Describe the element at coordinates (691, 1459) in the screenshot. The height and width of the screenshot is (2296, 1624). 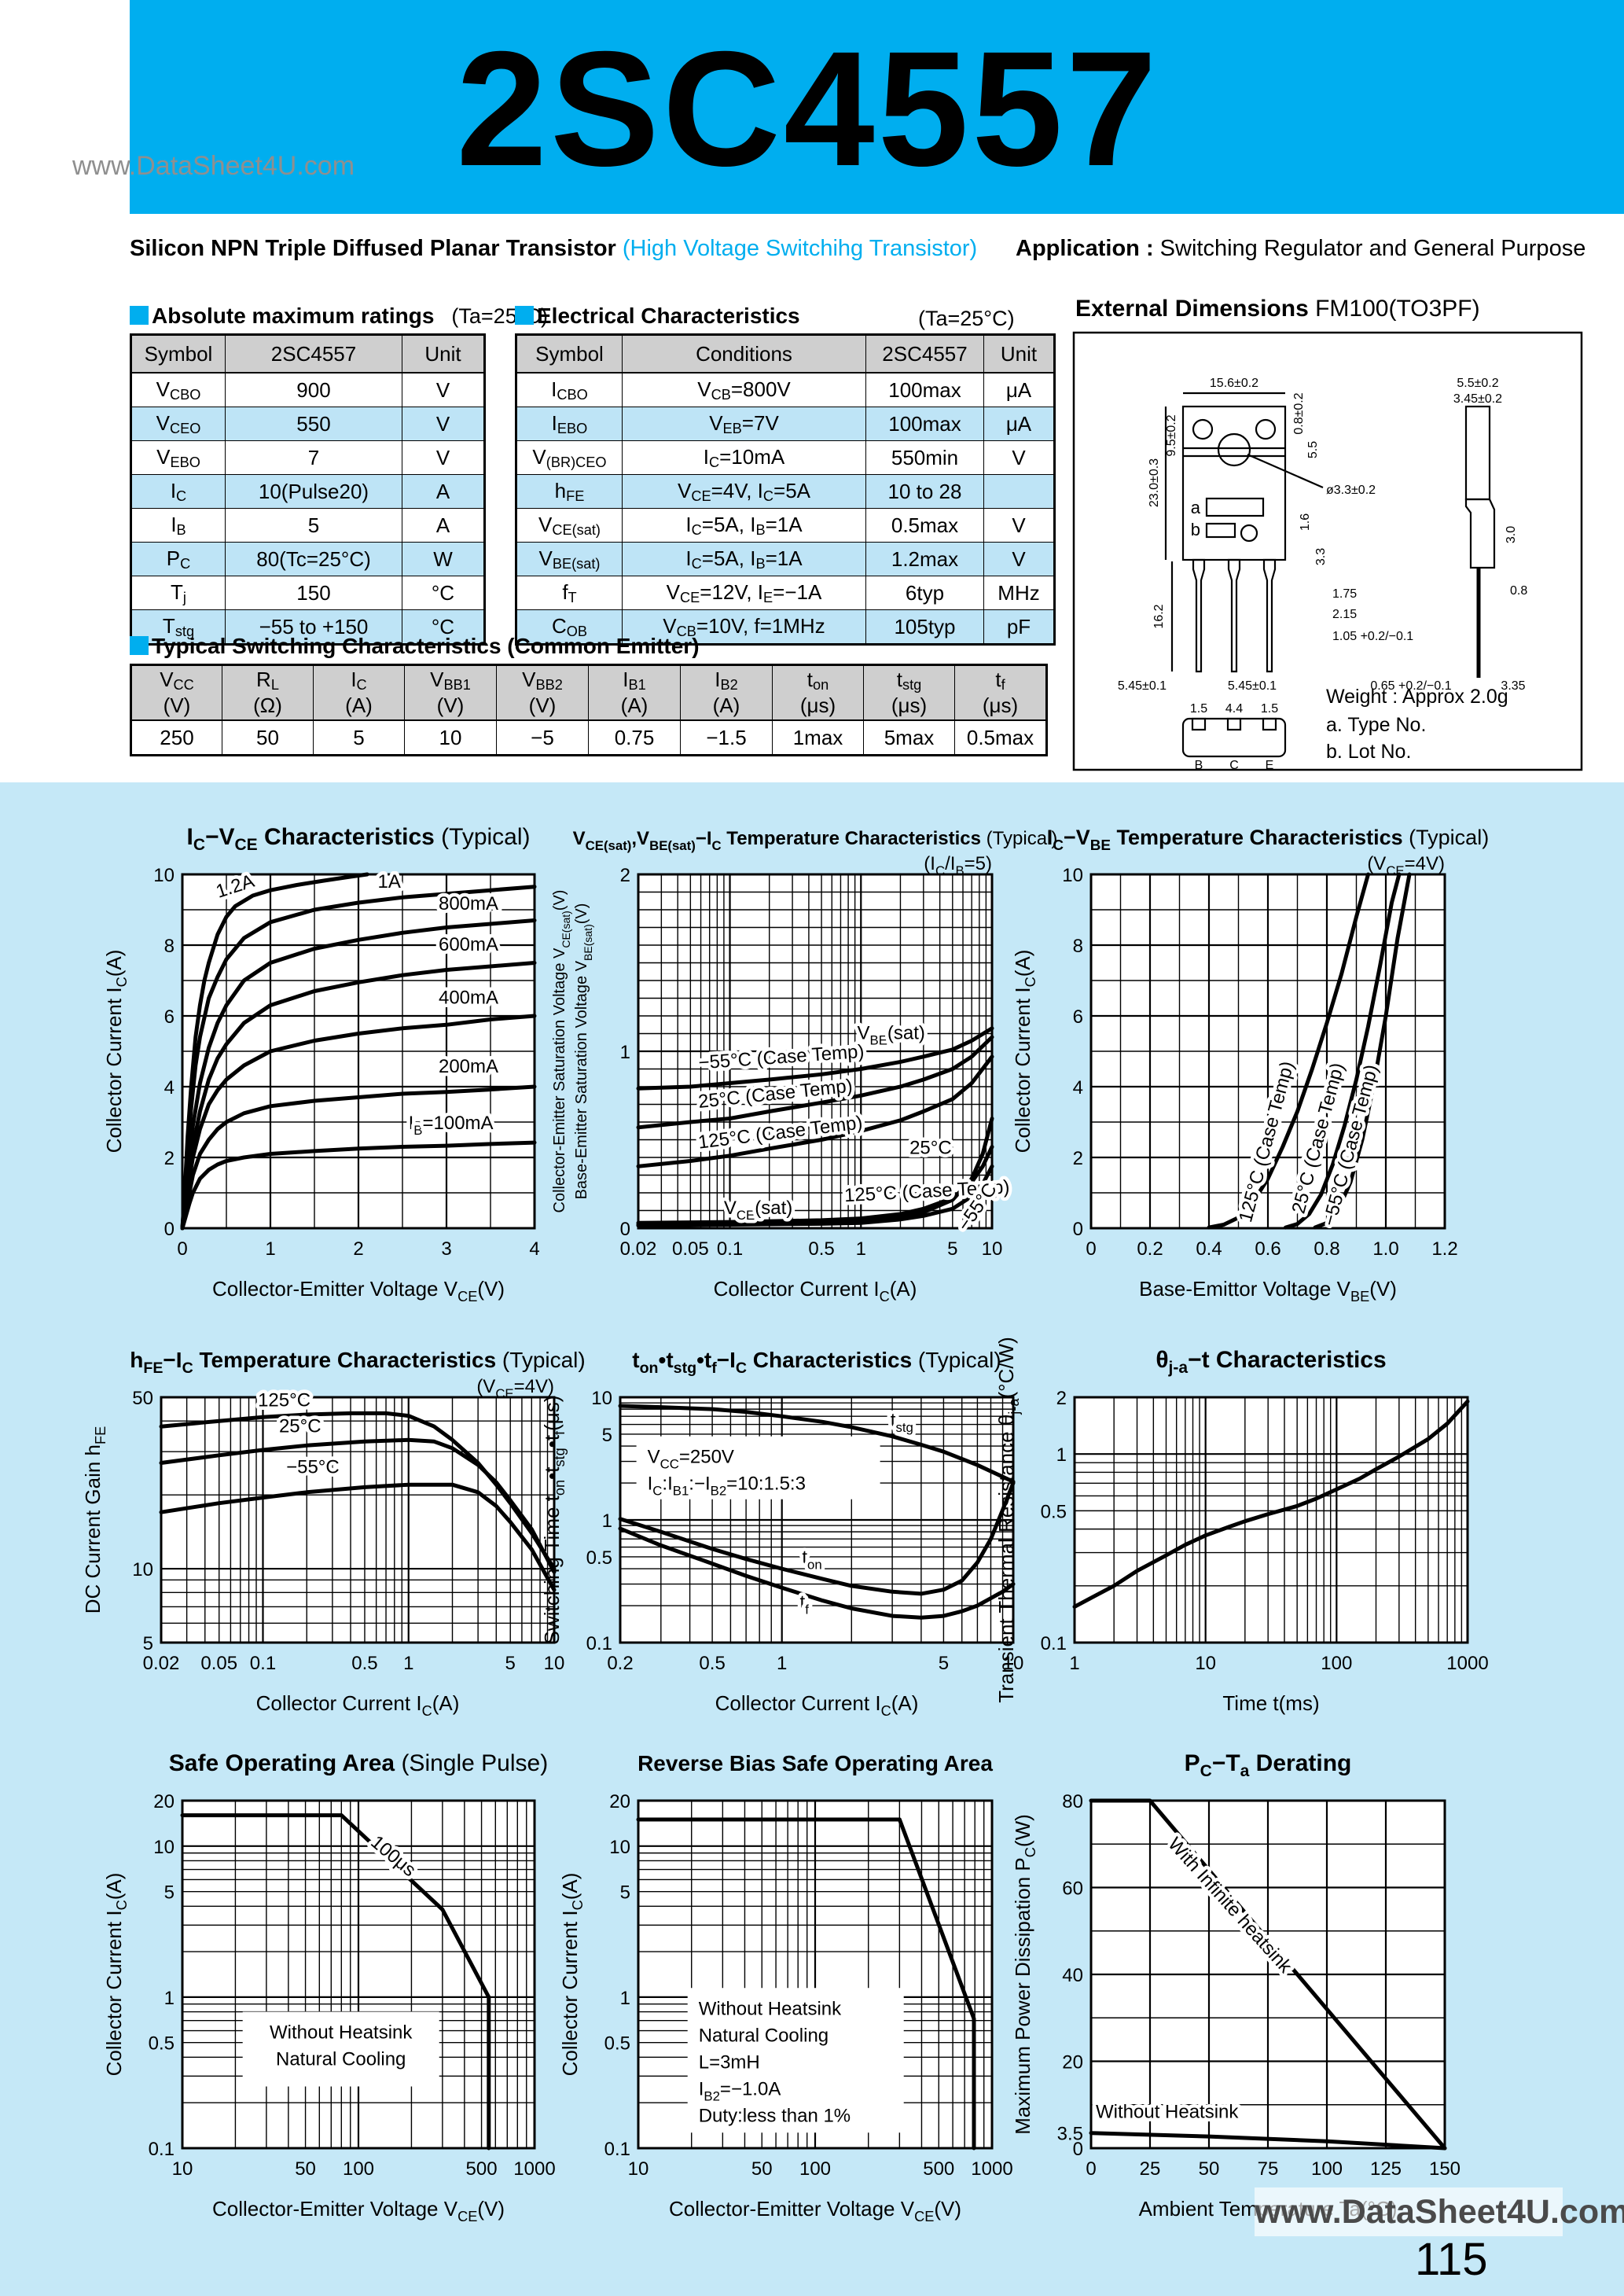
I see `annotation-line: VCC=250V` at that location.